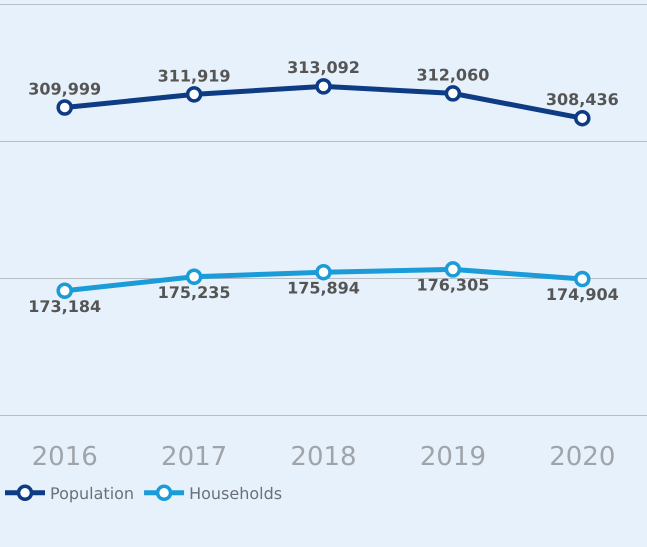 The width and height of the screenshot is (647, 547). I want to click on x-tick-label: 2018, so click(323, 457).